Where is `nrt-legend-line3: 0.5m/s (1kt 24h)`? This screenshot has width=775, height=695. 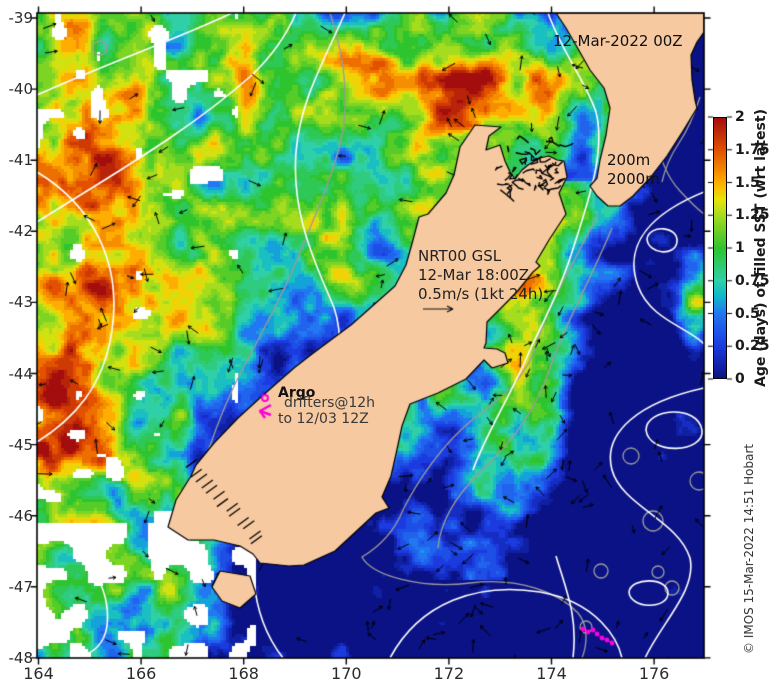
nrt-legend-line3: 0.5m/s (1kt 24h) is located at coordinates (481, 294).